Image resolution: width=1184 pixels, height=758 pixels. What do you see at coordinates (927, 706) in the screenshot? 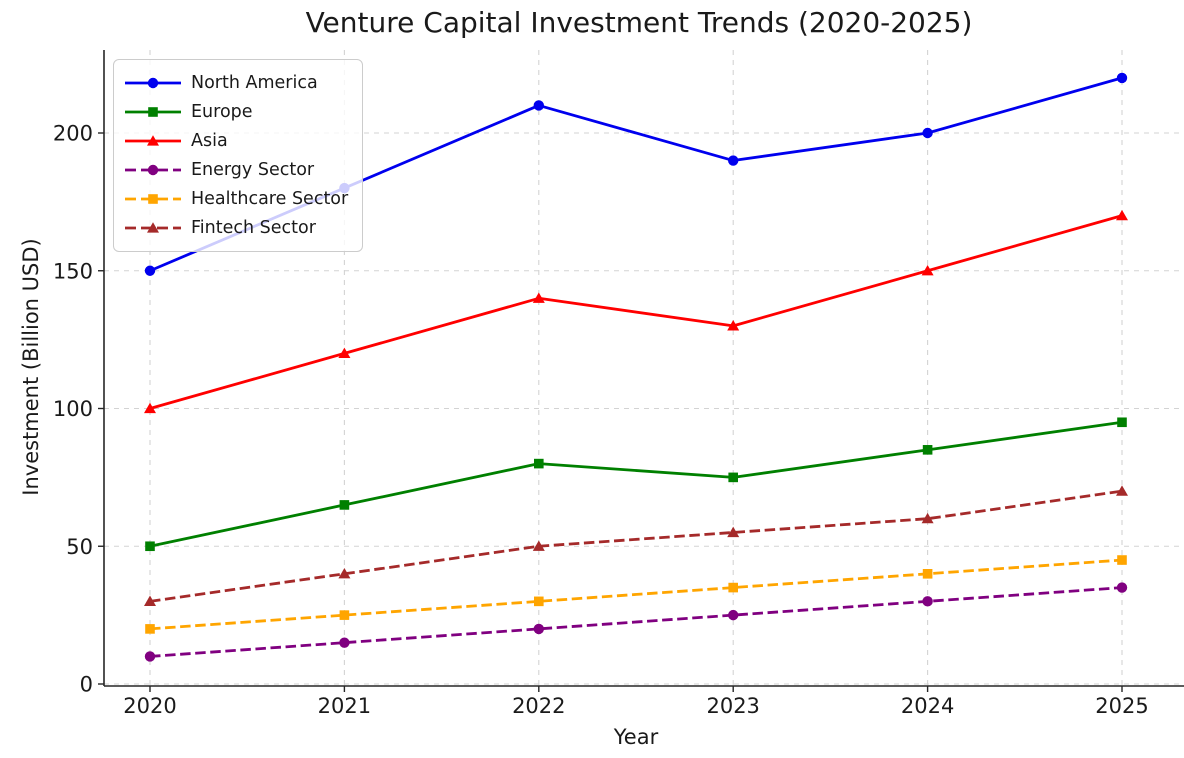
I see `x-tick-label: 2024` at bounding box center [927, 706].